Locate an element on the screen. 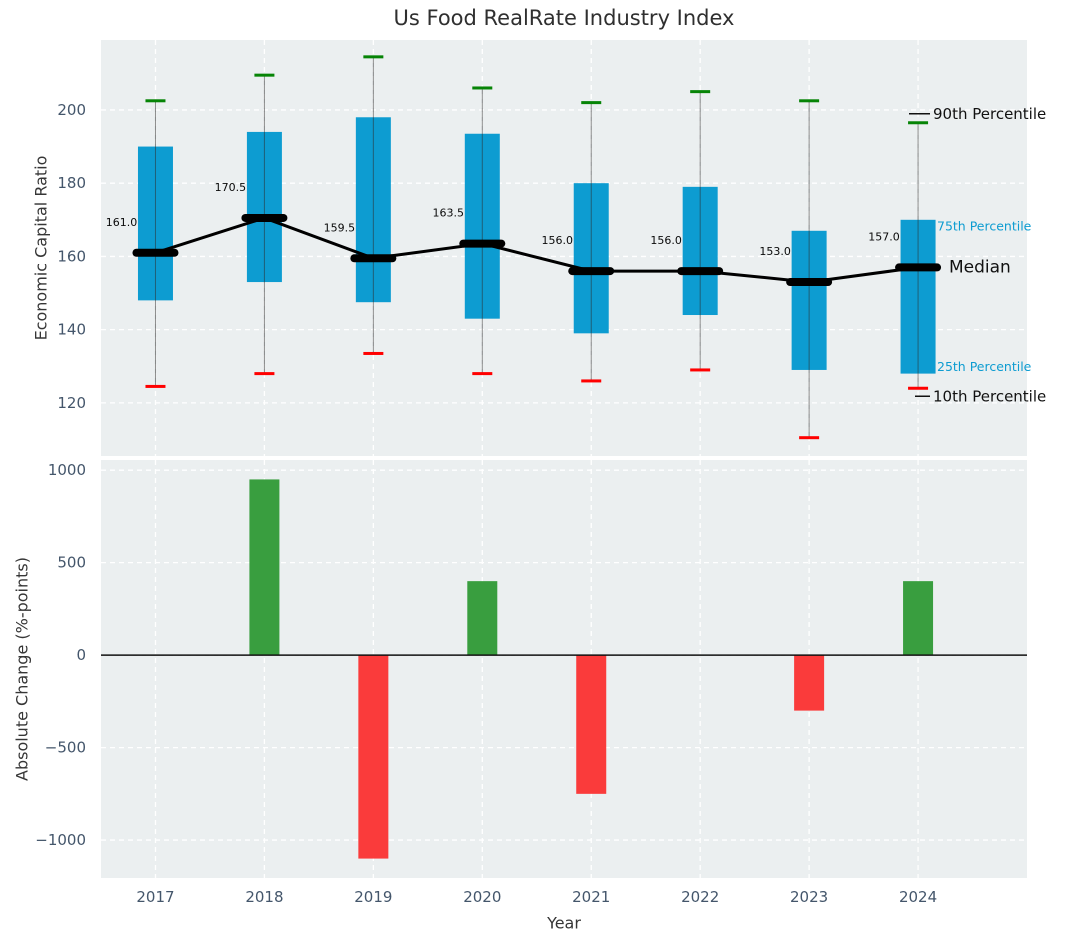 The height and width of the screenshot is (942, 1067). median-value-label-2022: 156.0 is located at coordinates (666, 240).